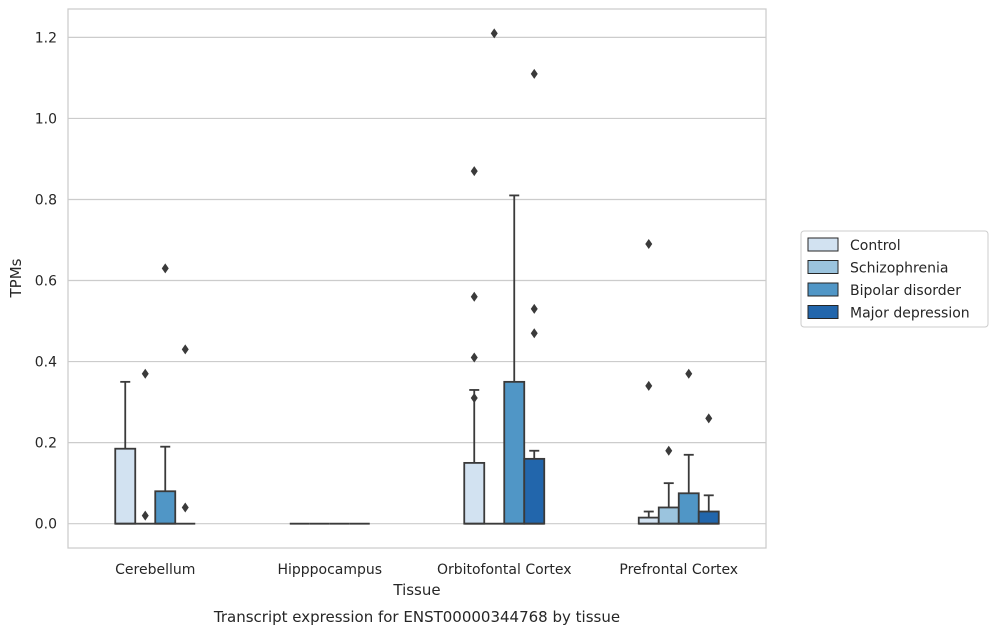 This screenshot has width=997, height=634. Describe the element at coordinates (875, 246) in the screenshot. I see `legend-label-control: Control` at that location.